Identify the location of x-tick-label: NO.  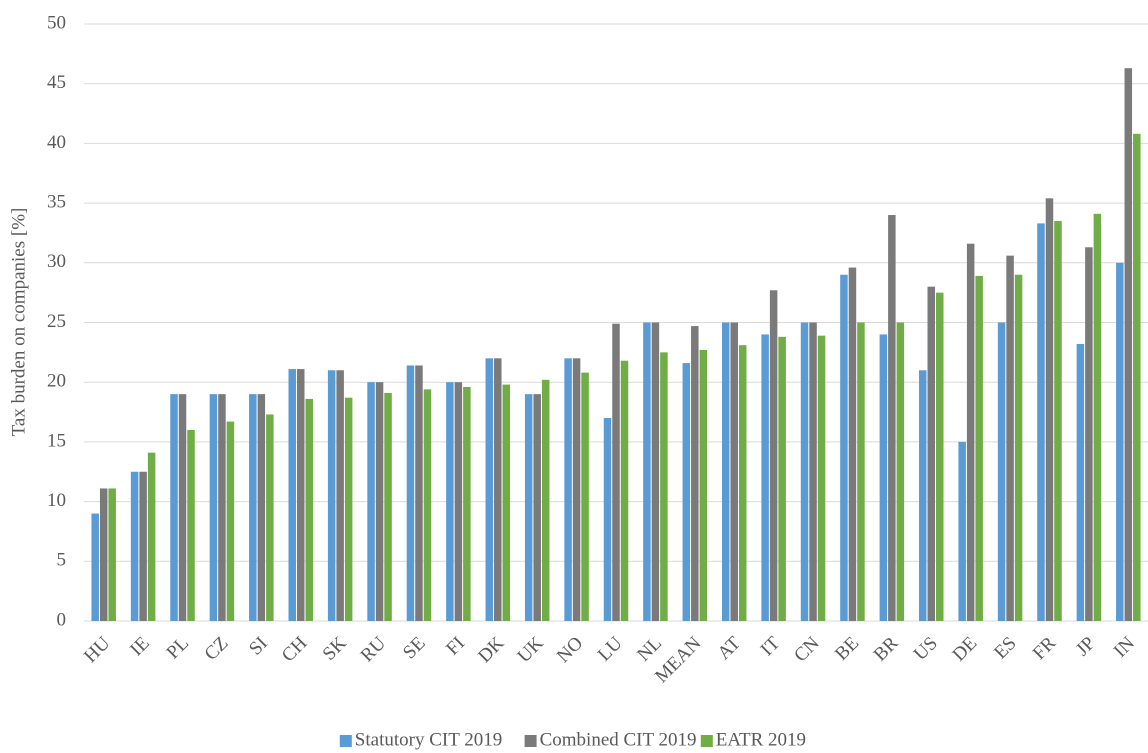
(570, 650).